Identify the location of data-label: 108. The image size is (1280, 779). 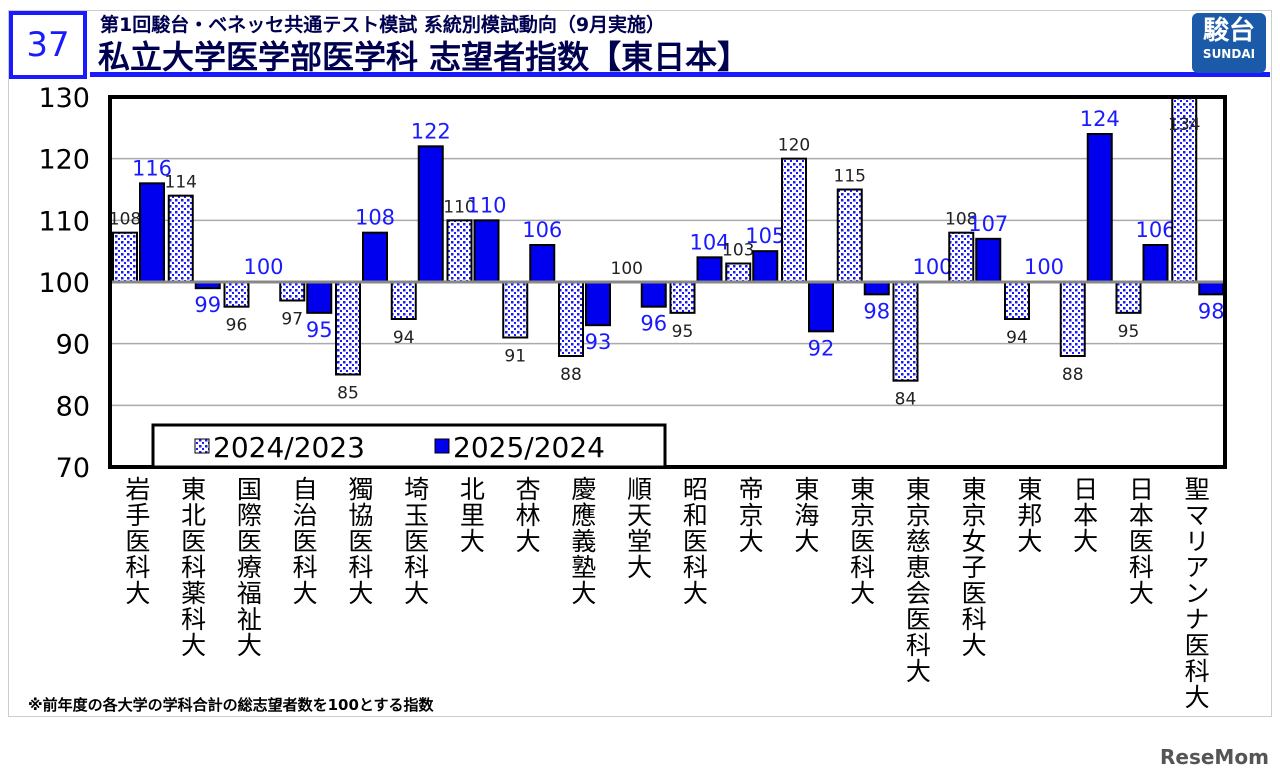
(125, 220).